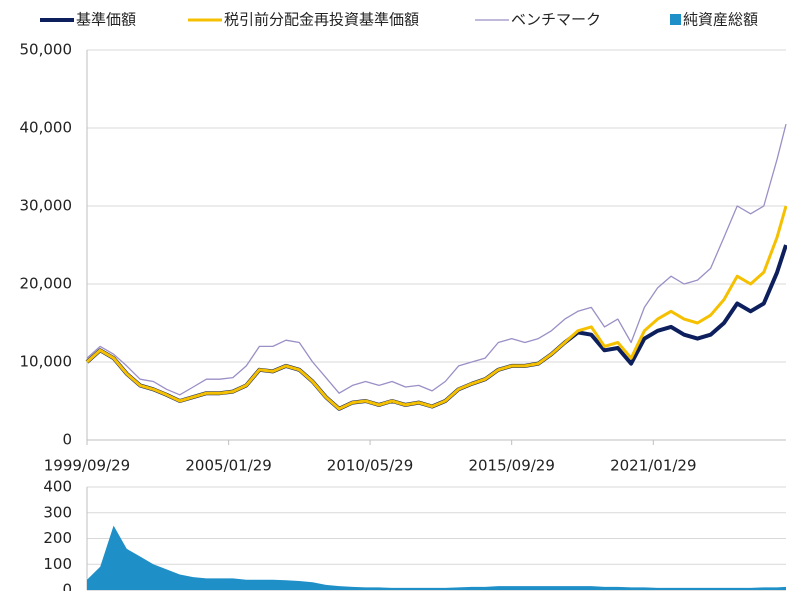 The image size is (787, 591). What do you see at coordinates (653, 466) in the screenshot?
I see `x-tick-label: 2021/01/29` at bounding box center [653, 466].